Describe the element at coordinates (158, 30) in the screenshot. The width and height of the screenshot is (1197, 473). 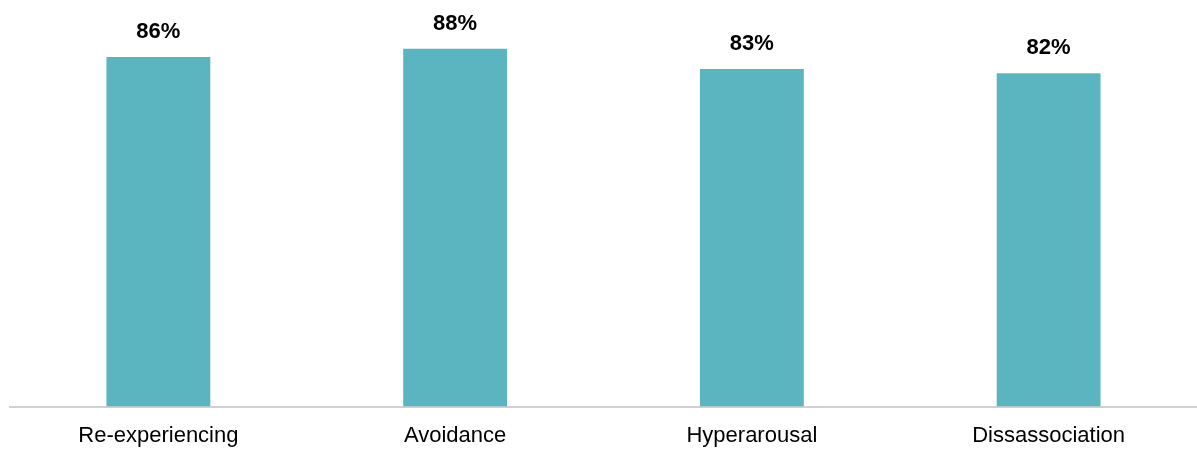
I see `data-label: 86%` at that location.